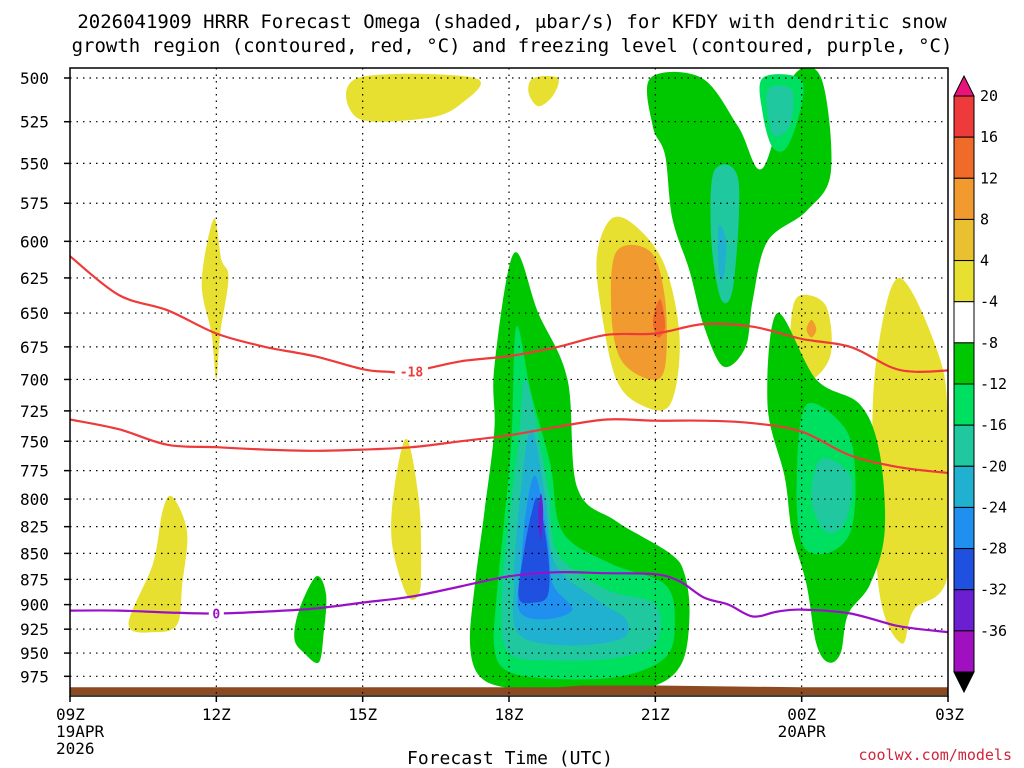 The width and height of the screenshot is (1024, 768). Describe the element at coordinates (362, 714) in the screenshot. I see `x-tick-label-15Z: 15Z` at that location.